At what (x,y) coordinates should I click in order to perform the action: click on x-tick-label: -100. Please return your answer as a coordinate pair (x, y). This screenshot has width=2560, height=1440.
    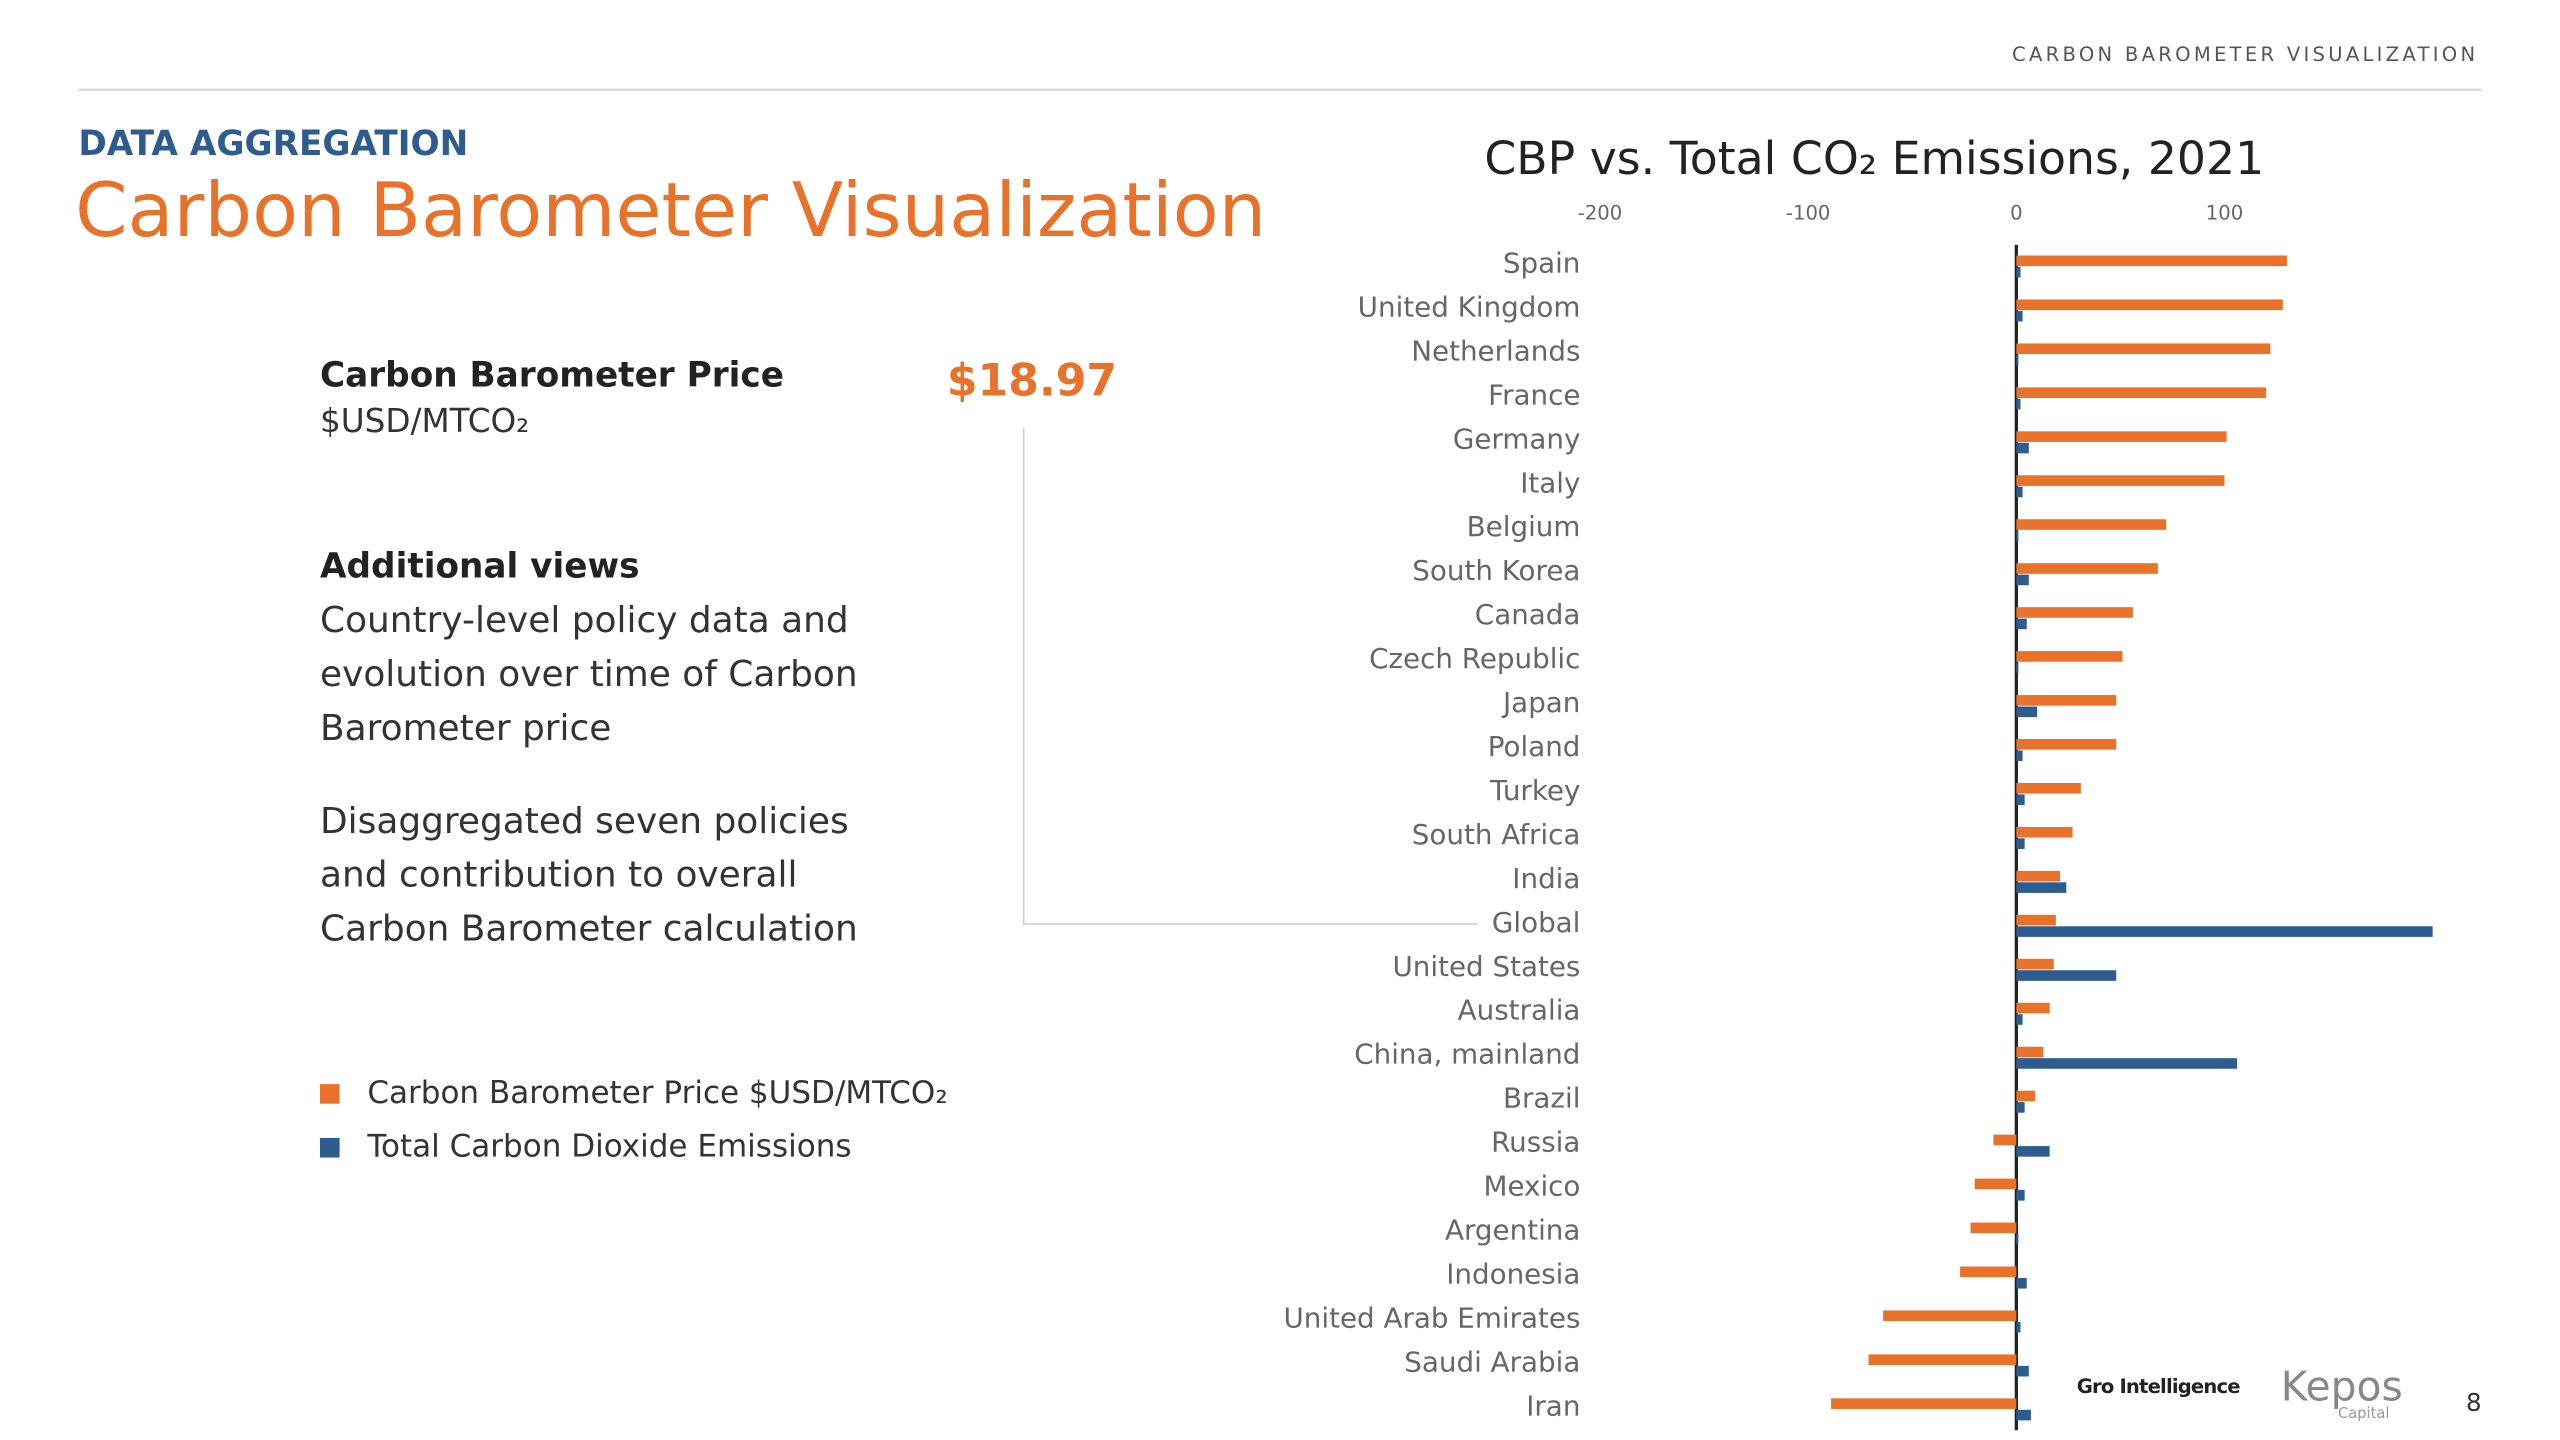
    Looking at the image, I should click on (1808, 212).